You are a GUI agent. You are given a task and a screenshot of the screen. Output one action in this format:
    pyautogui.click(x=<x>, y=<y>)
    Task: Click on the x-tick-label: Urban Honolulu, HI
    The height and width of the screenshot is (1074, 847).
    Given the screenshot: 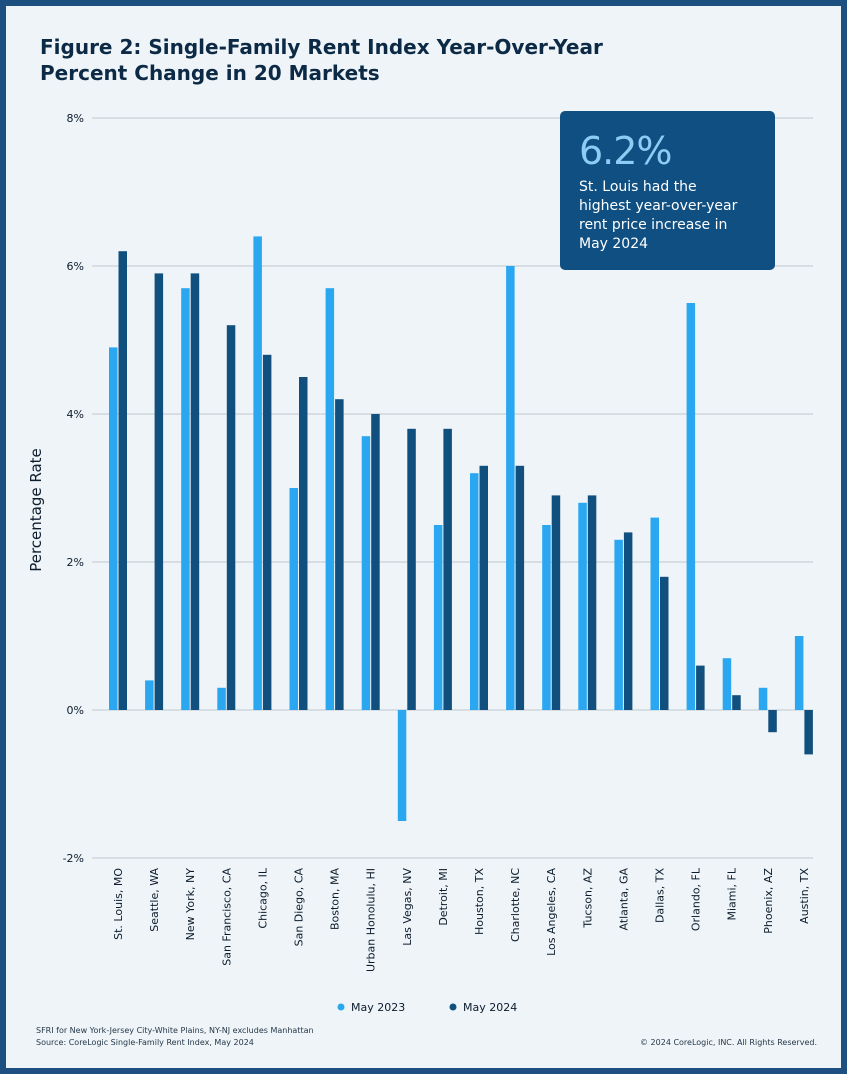 What is the action you would take?
    pyautogui.click(x=371, y=920)
    